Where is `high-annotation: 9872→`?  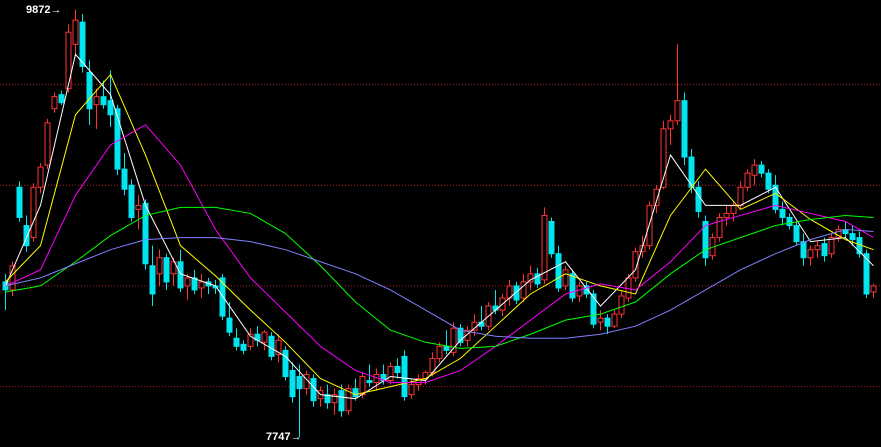
high-annotation: 9872→ is located at coordinates (43, 10).